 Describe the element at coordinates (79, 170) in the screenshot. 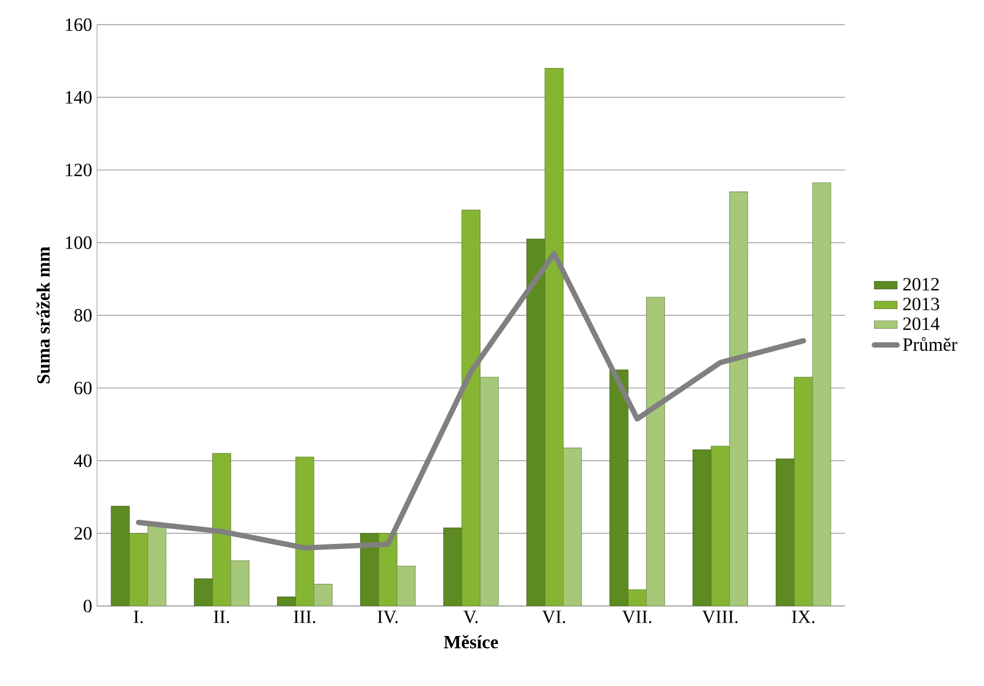

I see `y-tick-label: 120` at that location.